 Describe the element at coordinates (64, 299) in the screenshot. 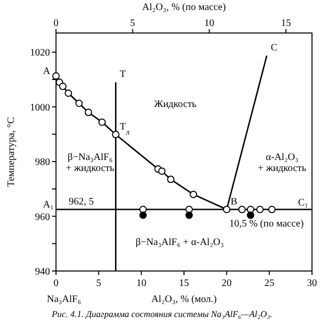

I see `text: Na₃AlF₆` at that location.